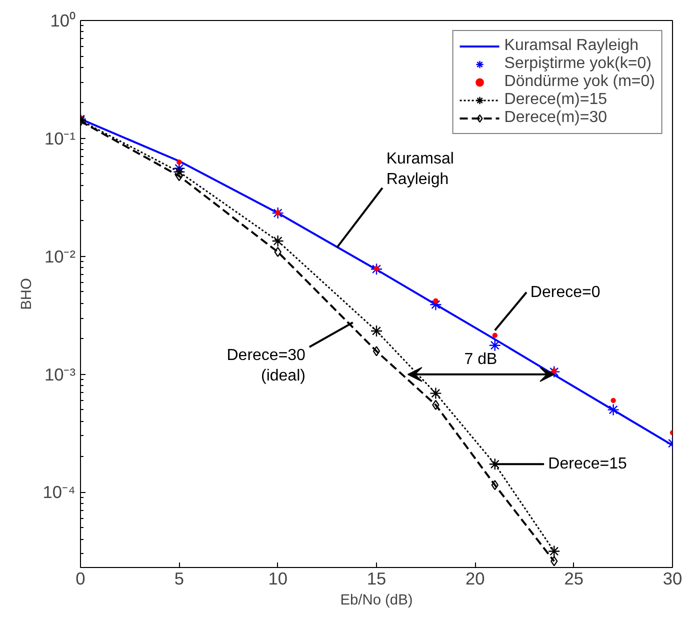  I want to click on annotation: 7 dB, so click(481, 359).